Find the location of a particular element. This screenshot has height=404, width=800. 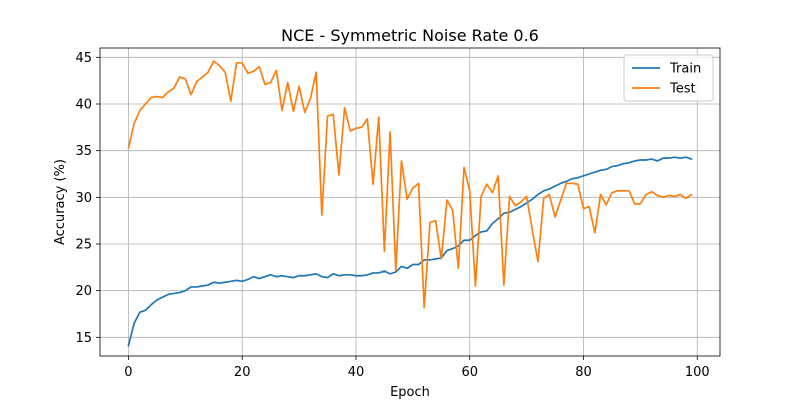

y-axis-label: Accuracy (%) is located at coordinates (60, 202).